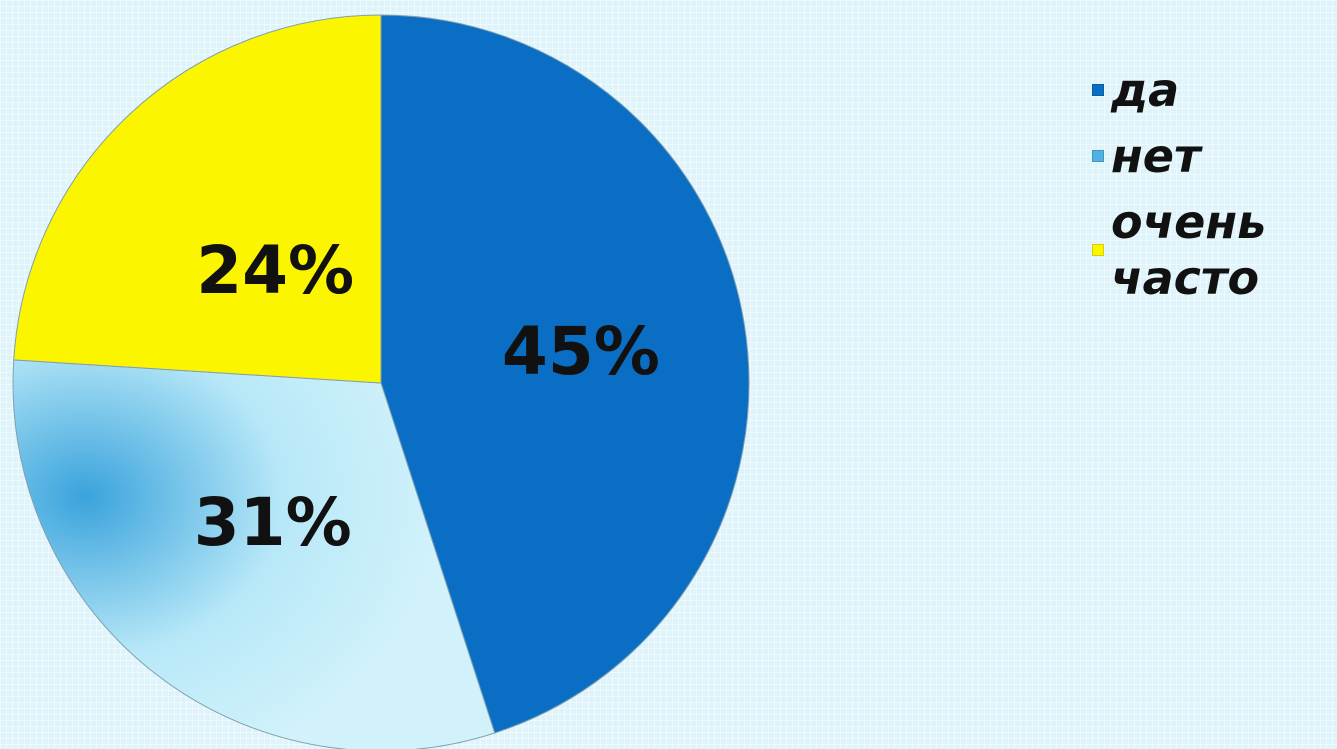 The image size is (1337, 749). I want to click on legend-label-da: да, so click(1145, 90).